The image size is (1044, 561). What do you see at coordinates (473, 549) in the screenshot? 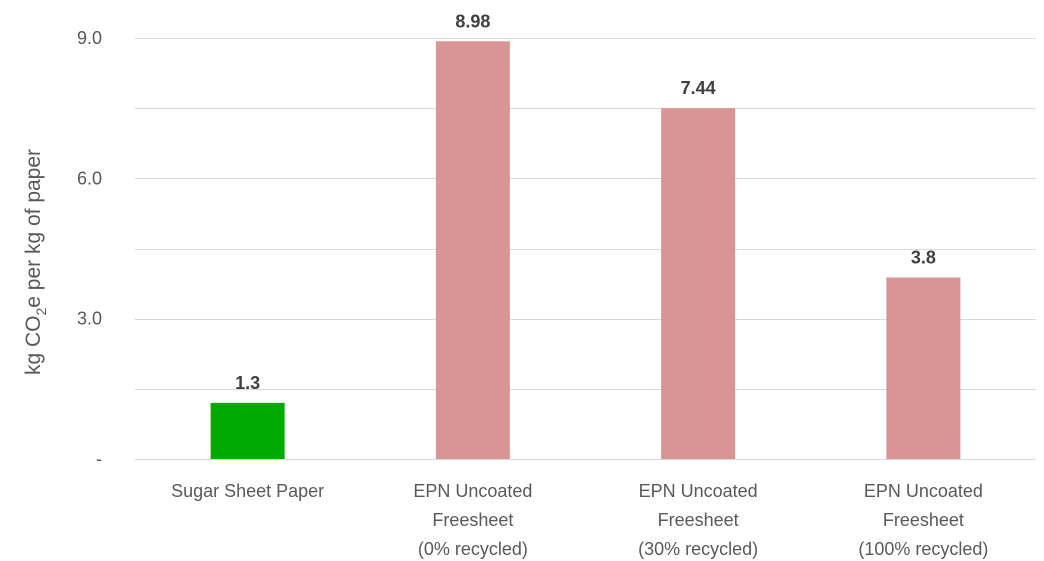
I see `x-category-label-line: (0% recycled)` at bounding box center [473, 549].